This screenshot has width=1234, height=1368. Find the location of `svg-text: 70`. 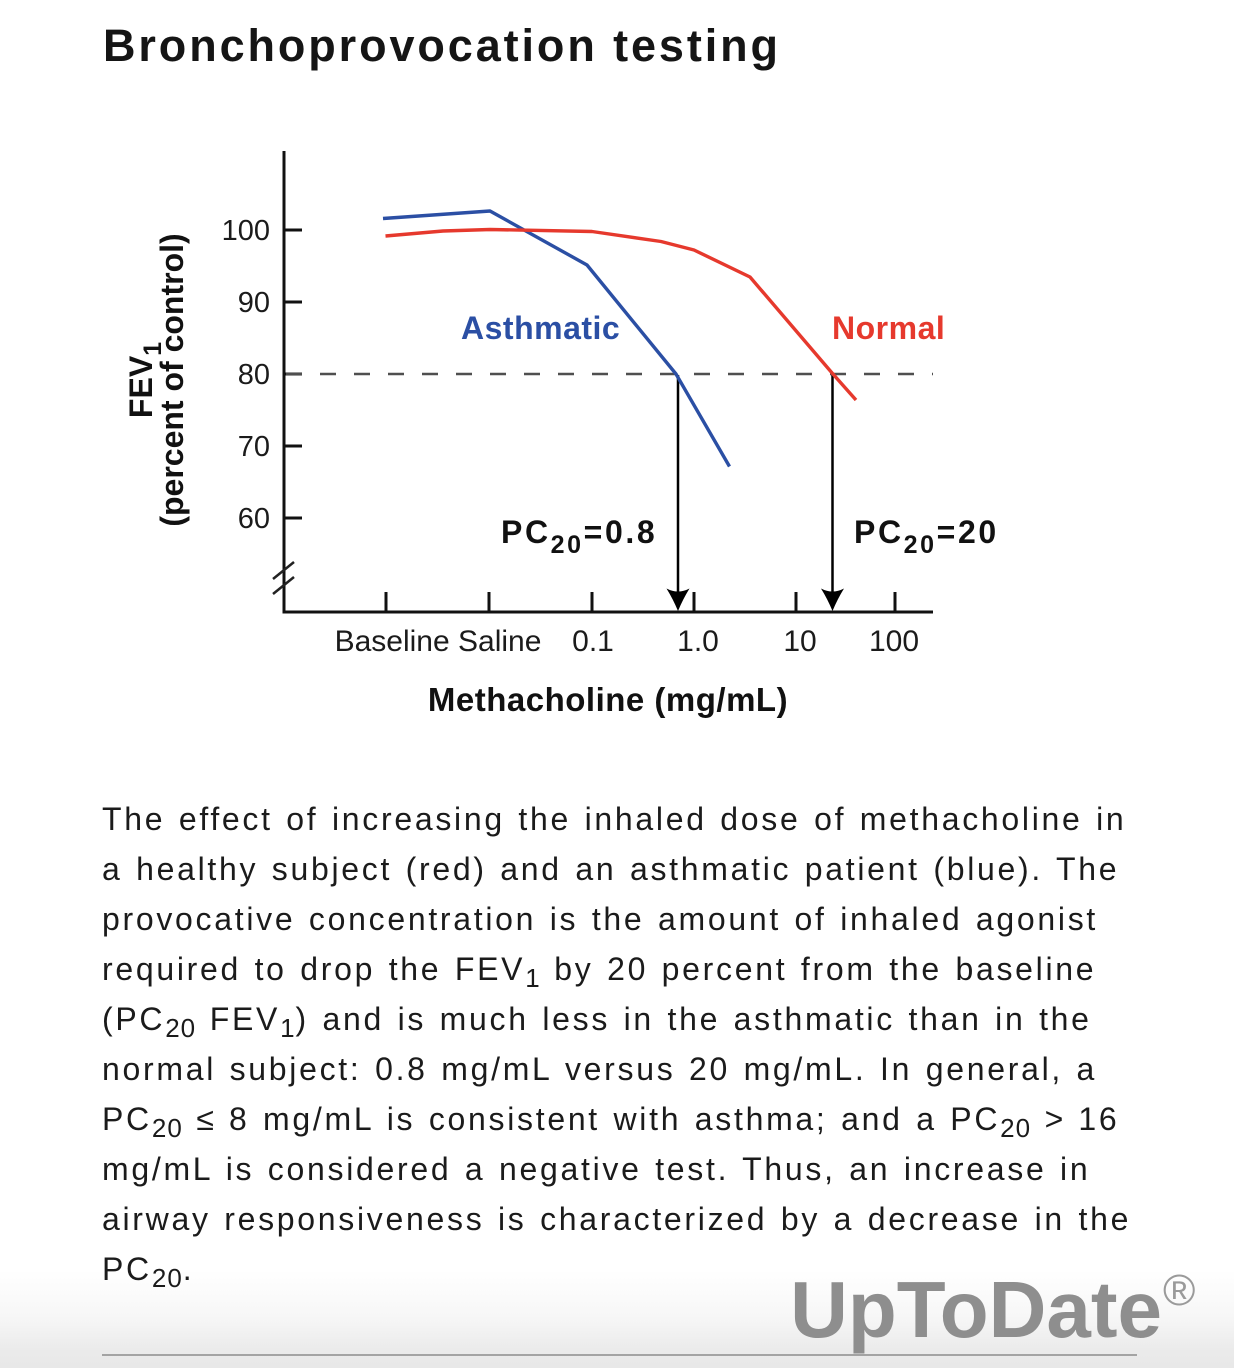

svg-text: 70 is located at coordinates (254, 447).